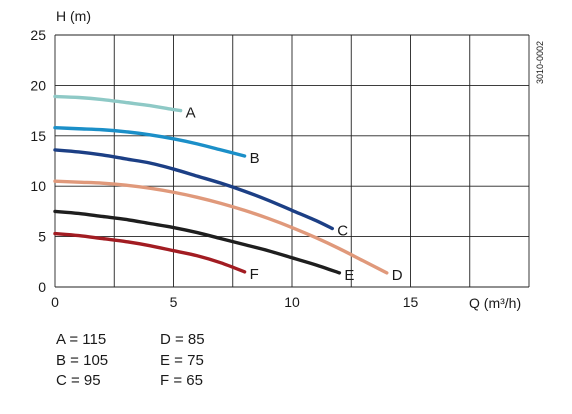 The height and width of the screenshot is (414, 572). Describe the element at coordinates (495, 303) in the screenshot. I see `x-axis-label: Q (m³/h)` at that location.